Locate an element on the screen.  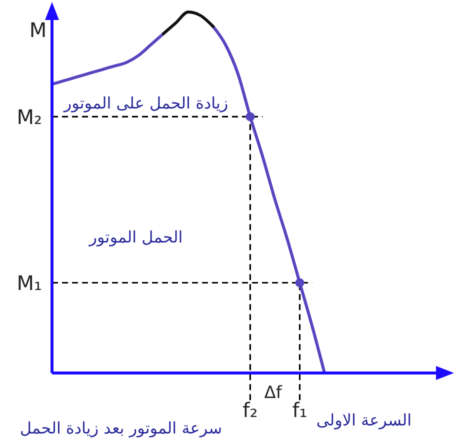
annotation: الحمل الموتور is located at coordinates (136, 237).